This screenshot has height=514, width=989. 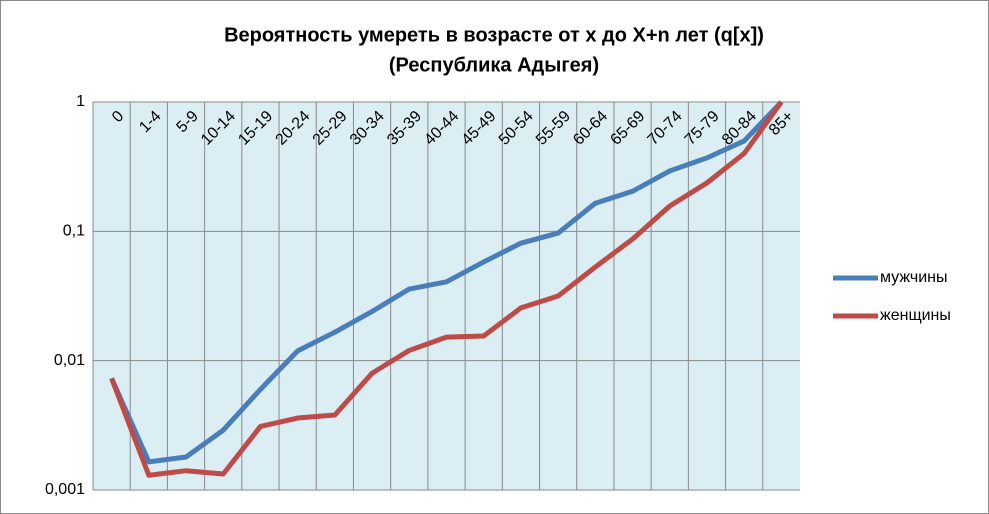 I want to click on legend-label: женщины, so click(x=915, y=315).